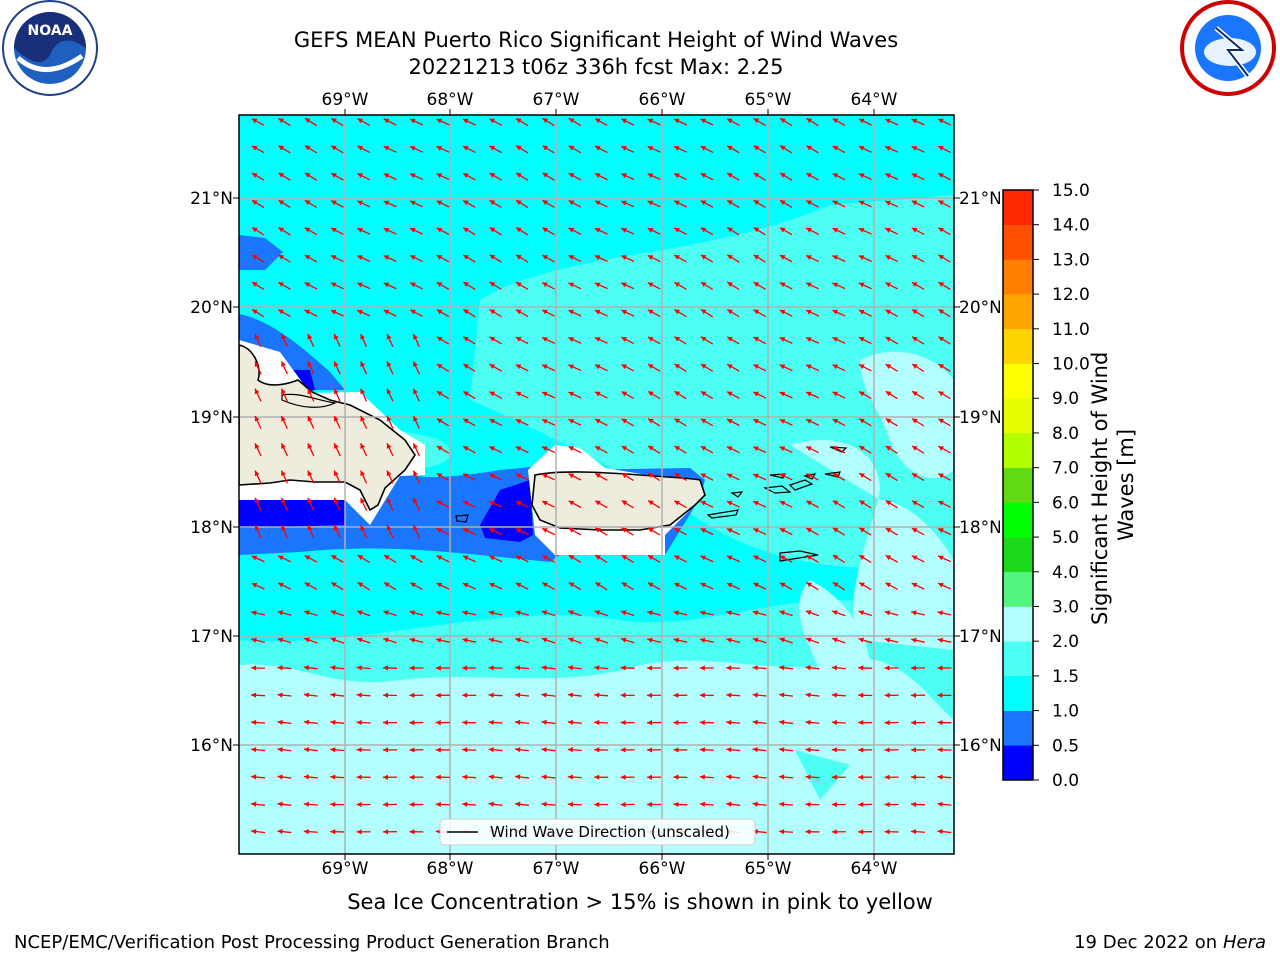  I want to click on colorbar-label-line-2: Waves [m], so click(1126, 485).